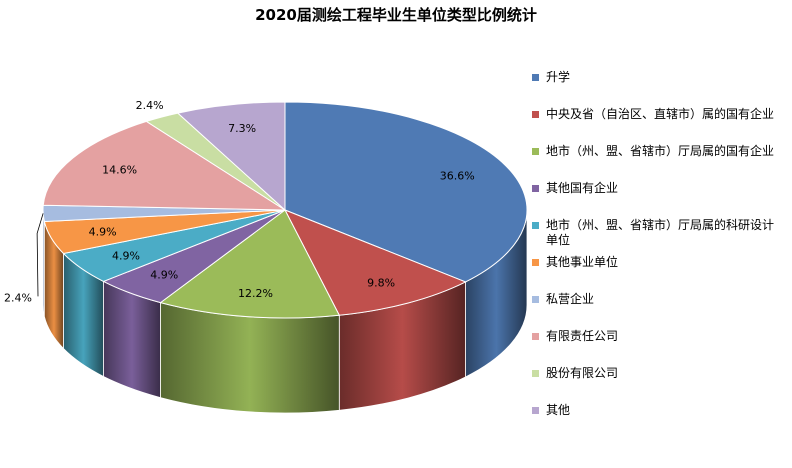  What do you see at coordinates (660, 114) in the screenshot?
I see `legend-label: 中央及省（自治区、直辖市）属的国有企业` at bounding box center [660, 114].